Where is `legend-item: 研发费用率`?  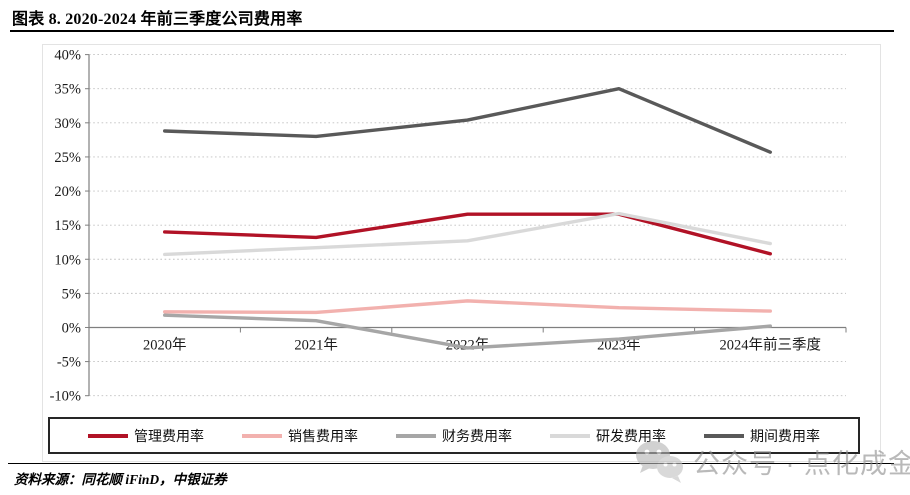
legend-item: 研发费用率 is located at coordinates (608, 436).